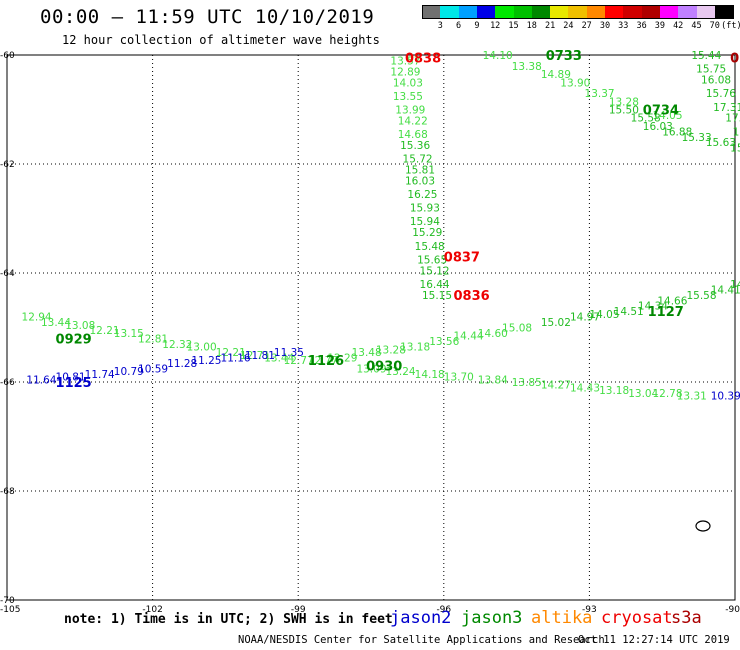 The width and height of the screenshot is (740, 650). Describe the element at coordinates (421, 618) in the screenshot. I see `legend-jason2: jason2` at that location.